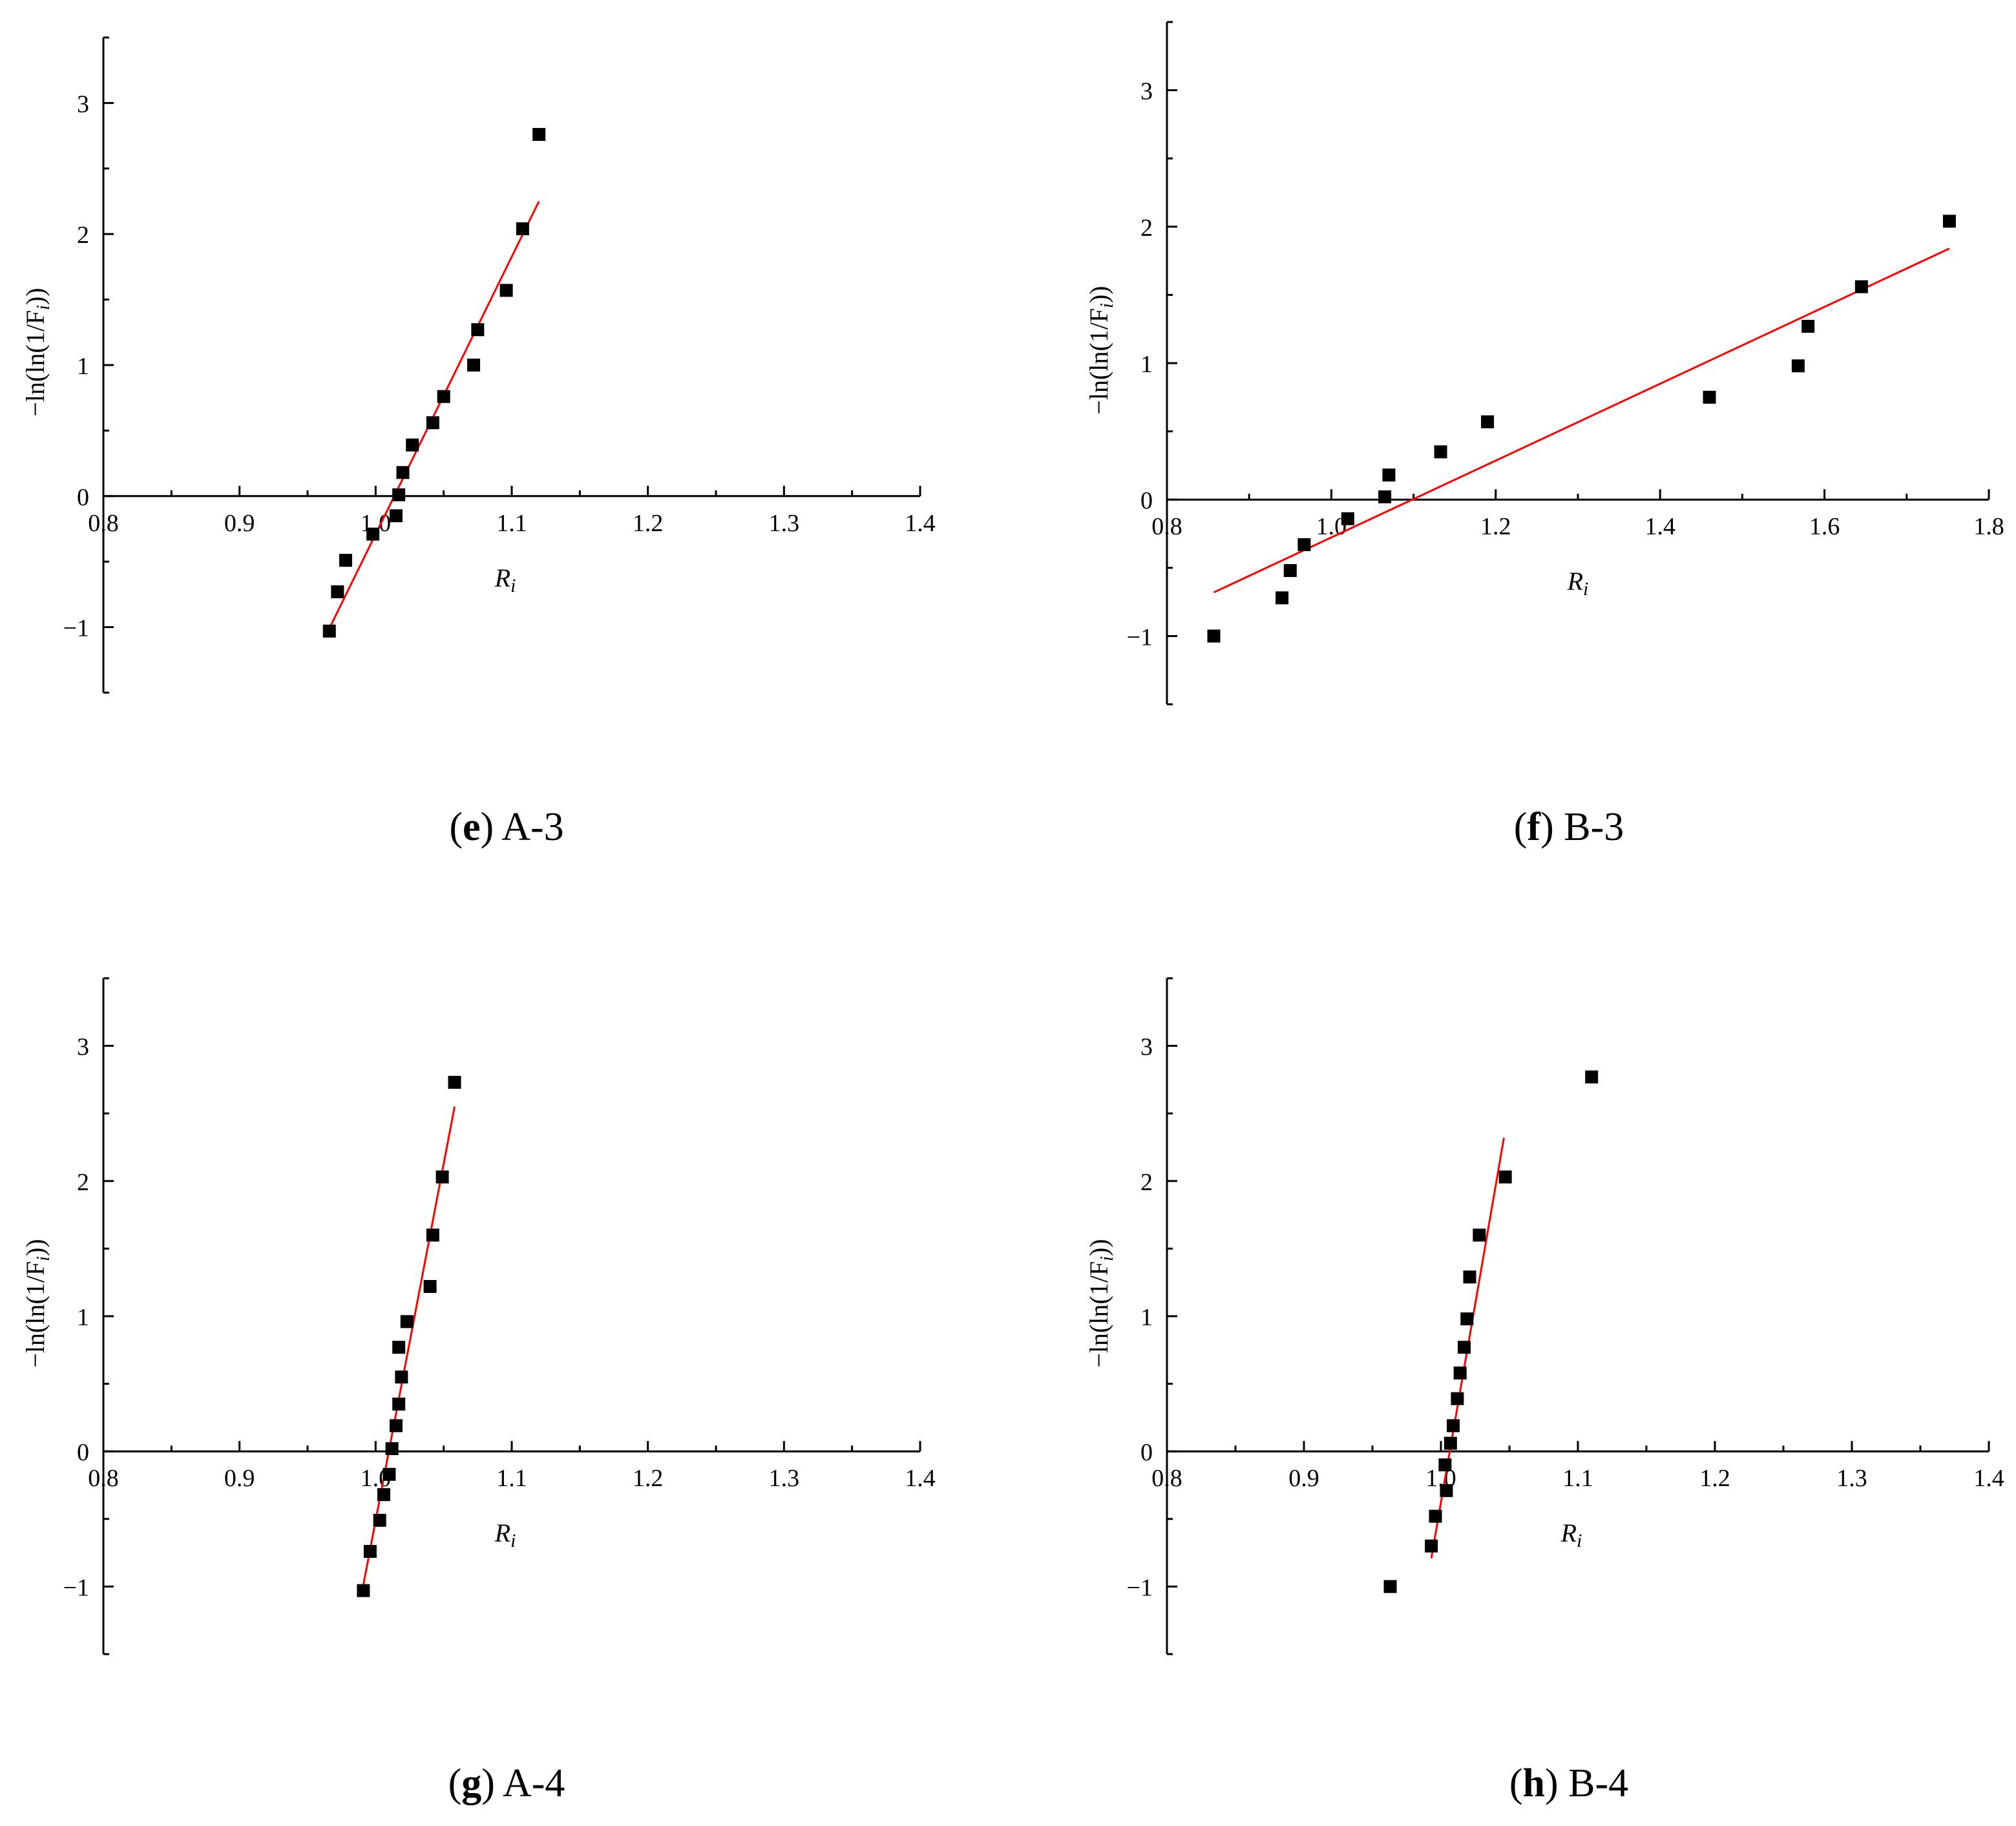 The image size is (2016, 1826). I want to click on panel-caption: (g) A-4, so click(506, 1783).